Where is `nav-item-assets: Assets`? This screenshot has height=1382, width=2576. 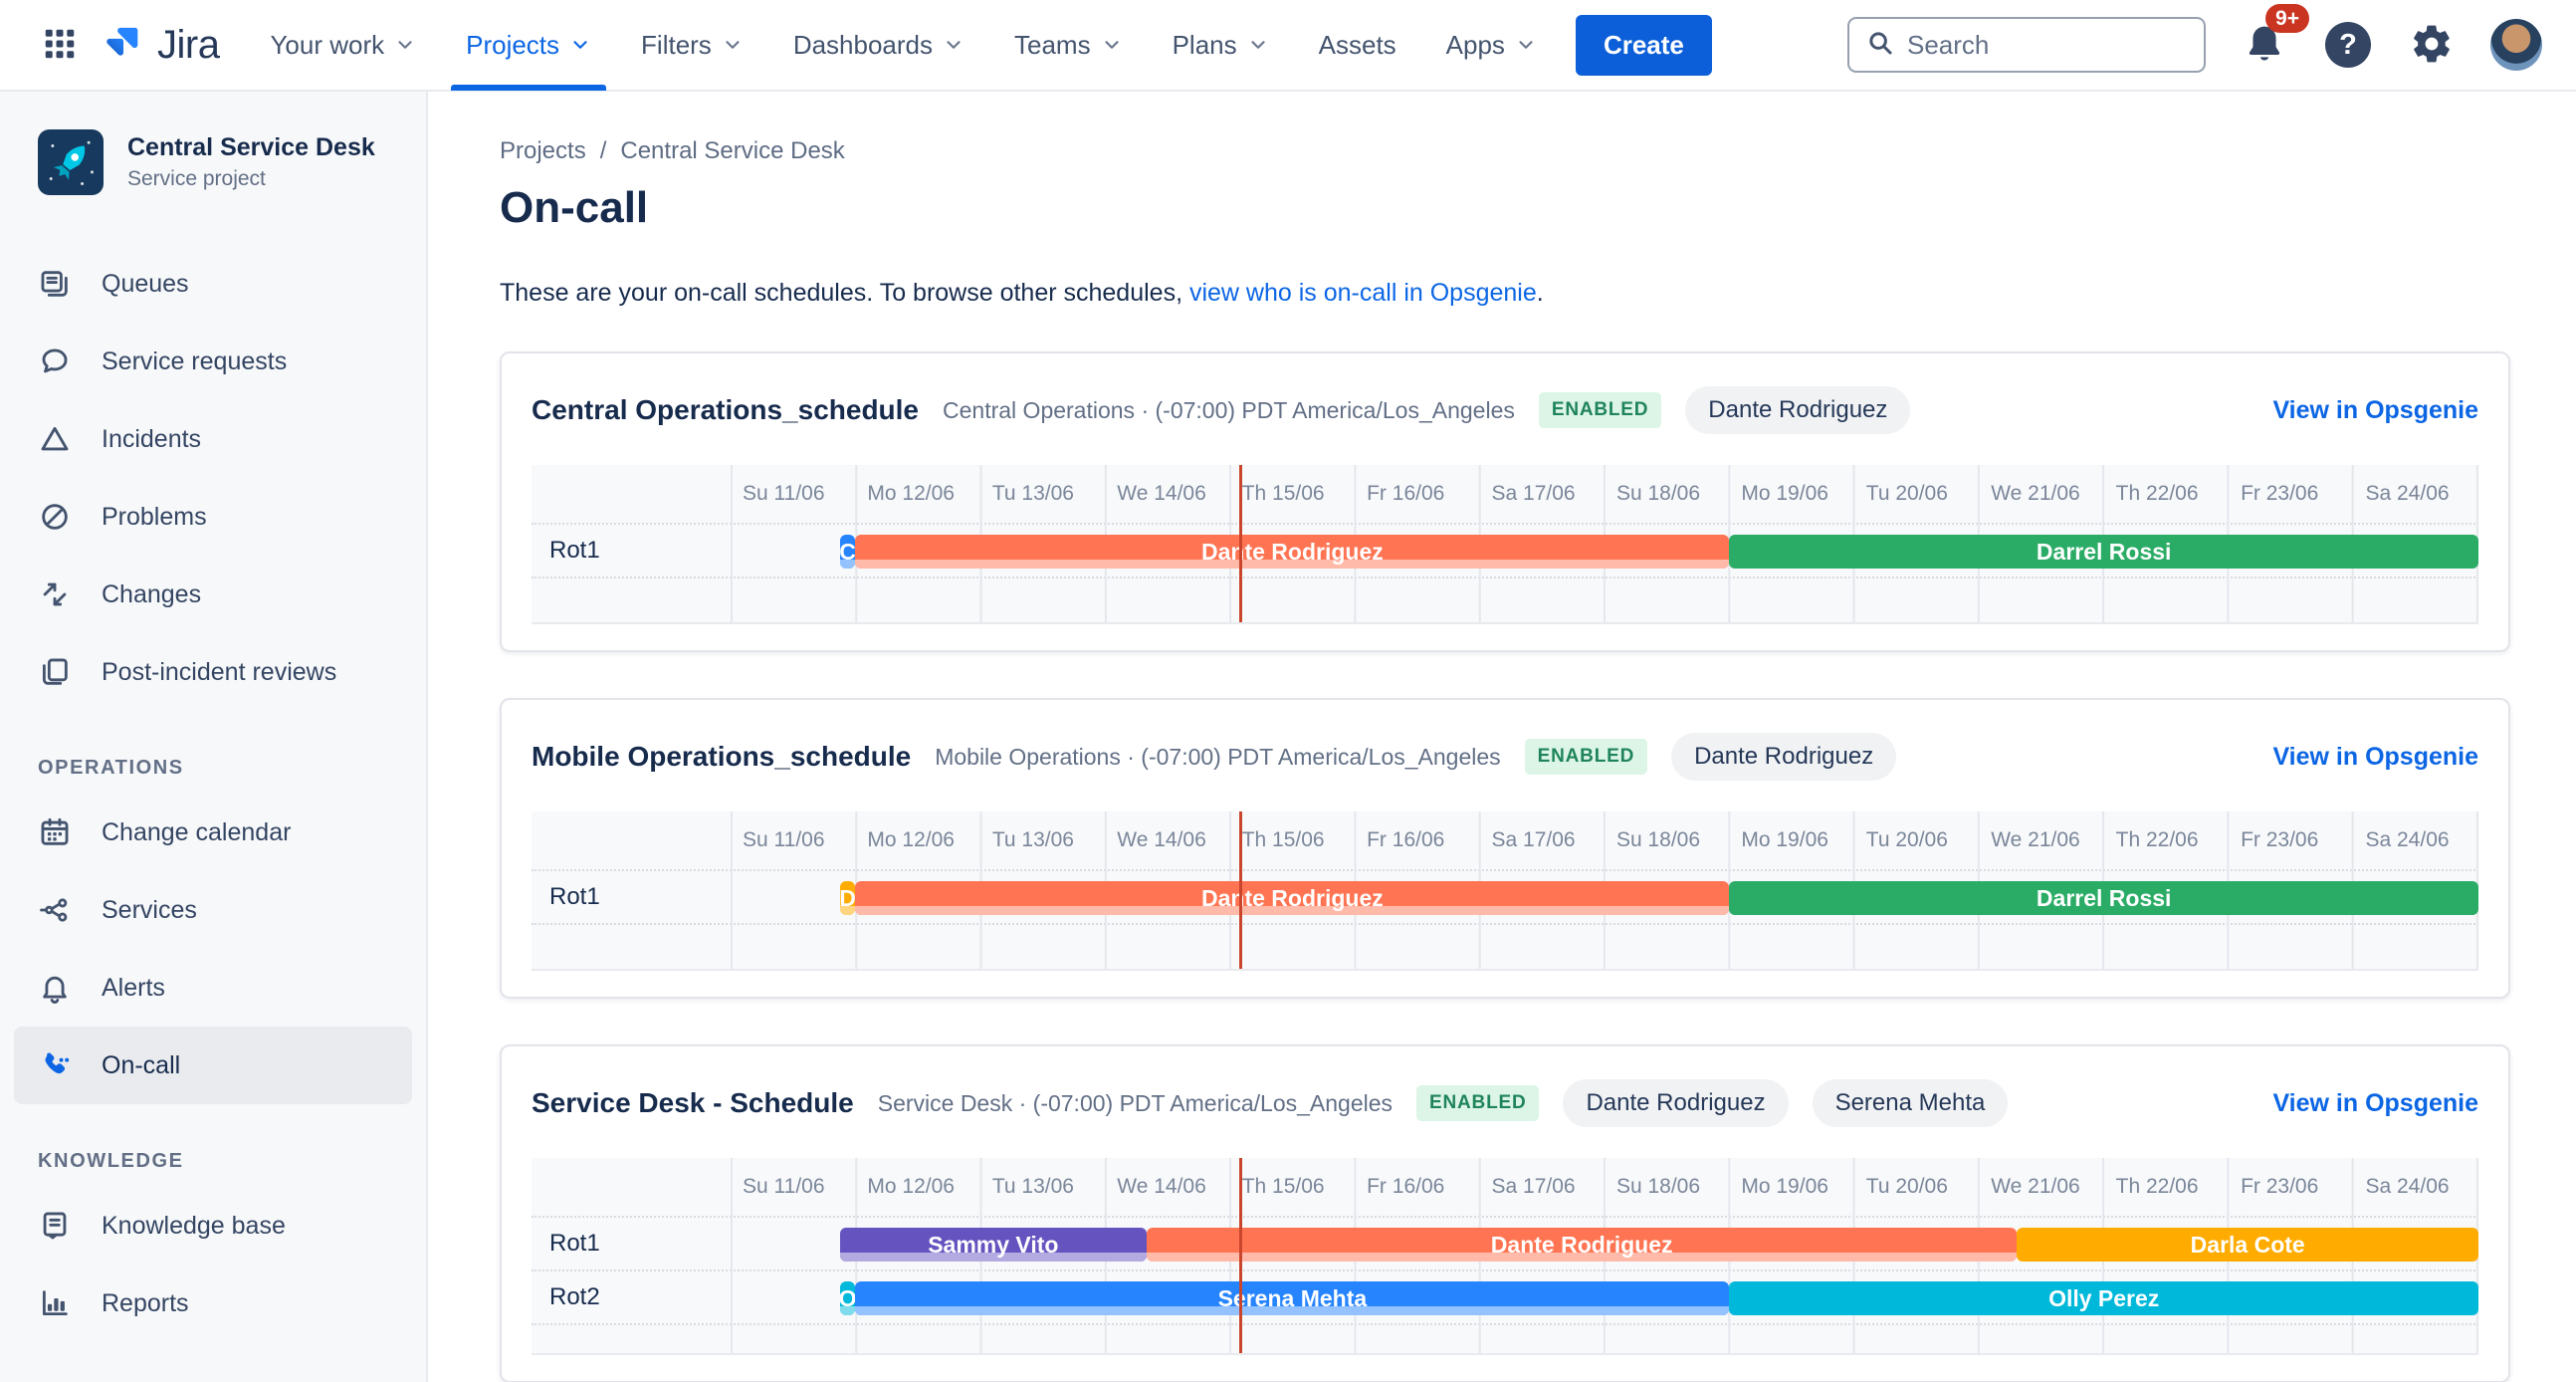
nav-item-assets: Assets is located at coordinates (1357, 45).